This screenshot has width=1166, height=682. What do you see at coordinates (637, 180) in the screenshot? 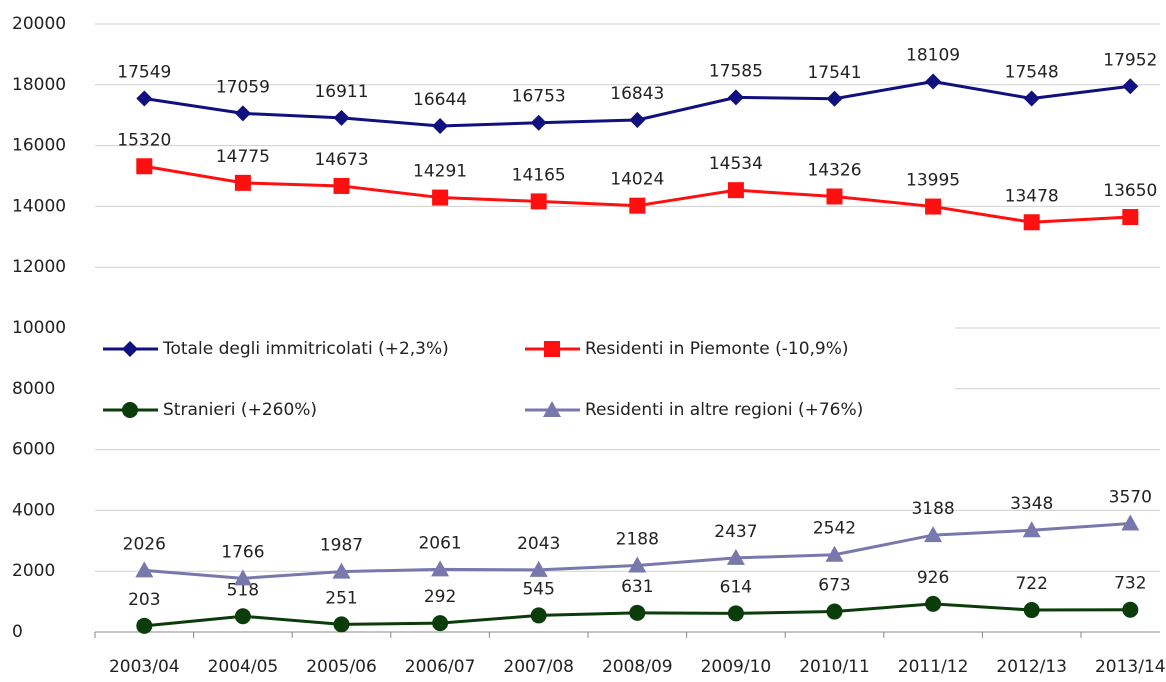
I see `data-label: 14024` at bounding box center [637, 180].